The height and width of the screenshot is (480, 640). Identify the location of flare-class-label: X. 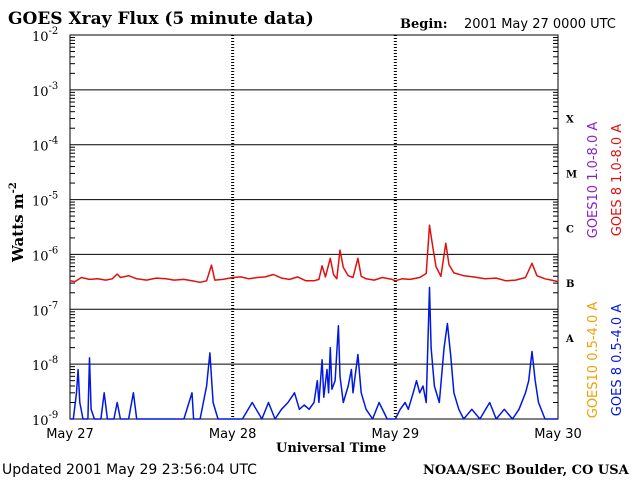
(570, 120).